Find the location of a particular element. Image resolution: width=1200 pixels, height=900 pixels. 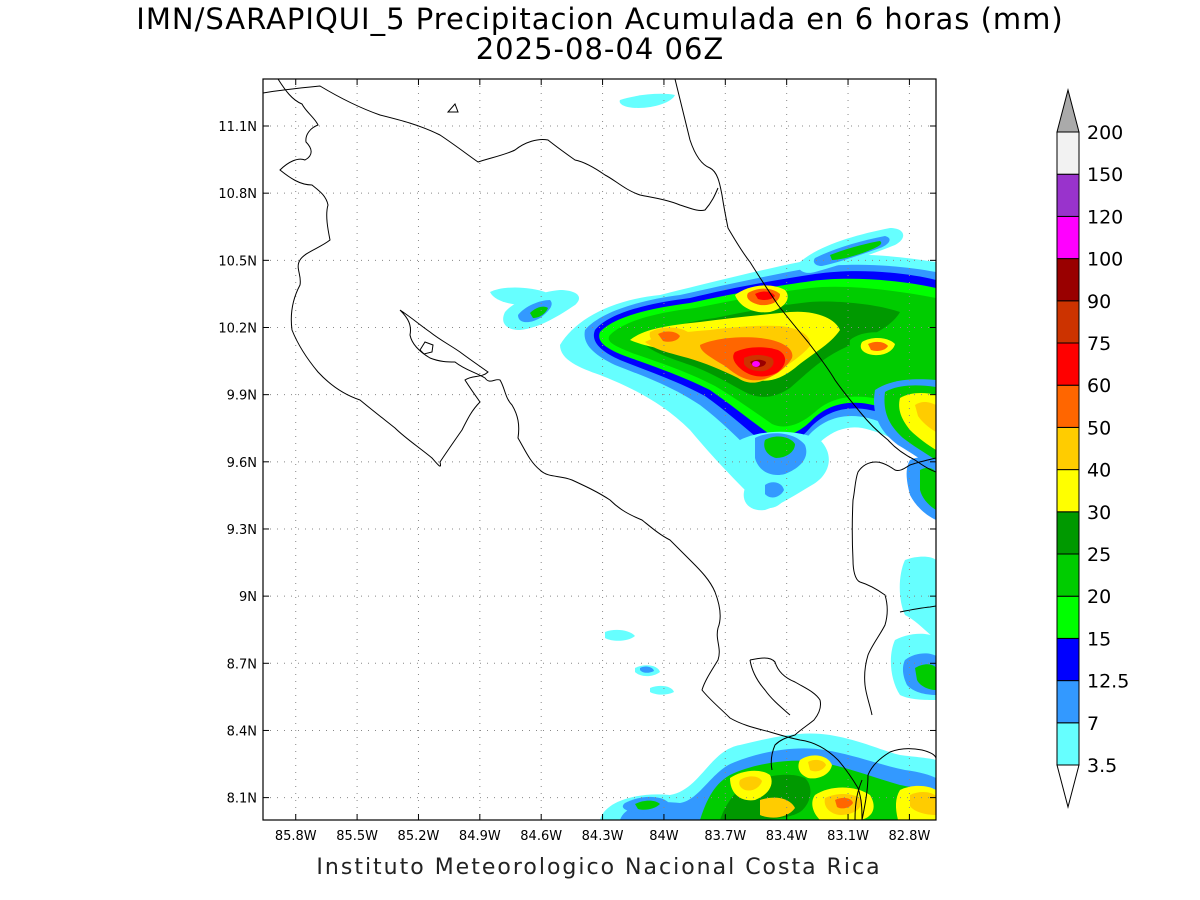

colorbar-label: 200 is located at coordinates (1105, 133).